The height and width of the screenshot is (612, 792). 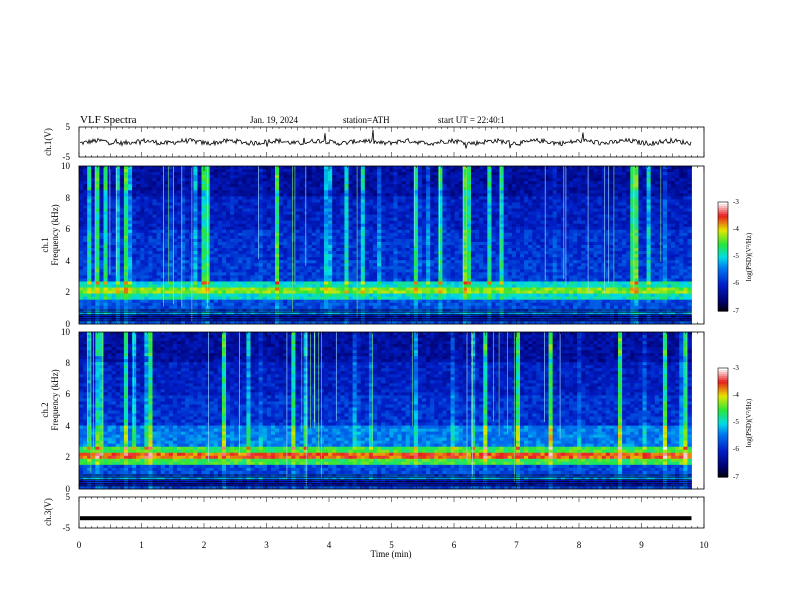 What do you see at coordinates (736, 283) in the screenshot?
I see `cb1-tick-neg6: -6` at bounding box center [736, 283].